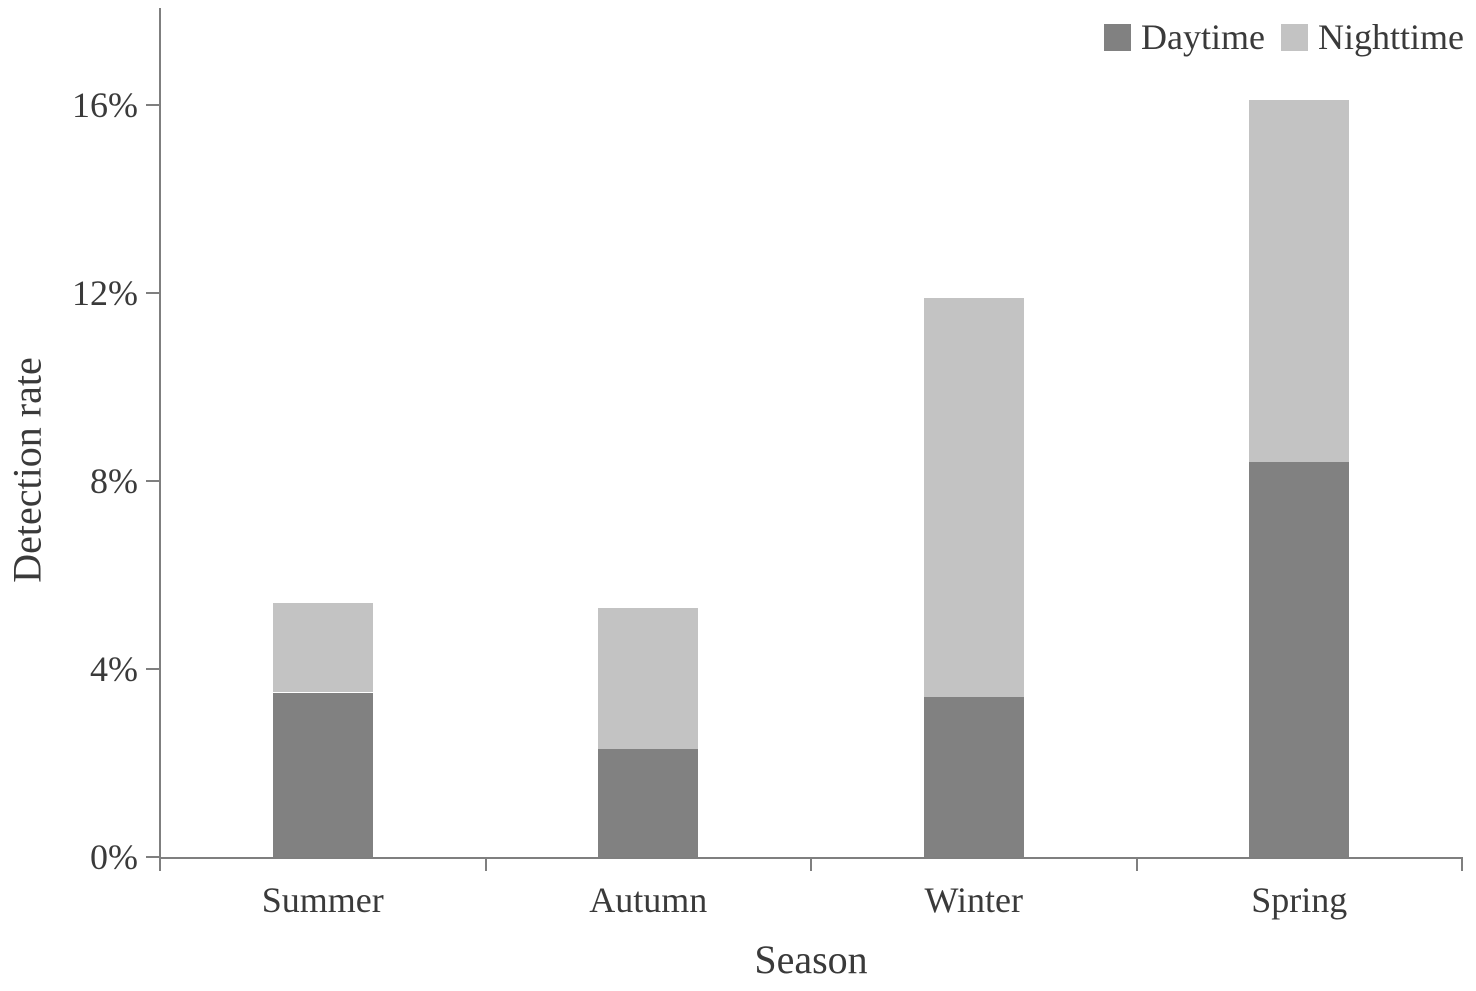 This screenshot has width=1476, height=991. I want to click on bar-segment-daytime-summer, so click(322, 774).